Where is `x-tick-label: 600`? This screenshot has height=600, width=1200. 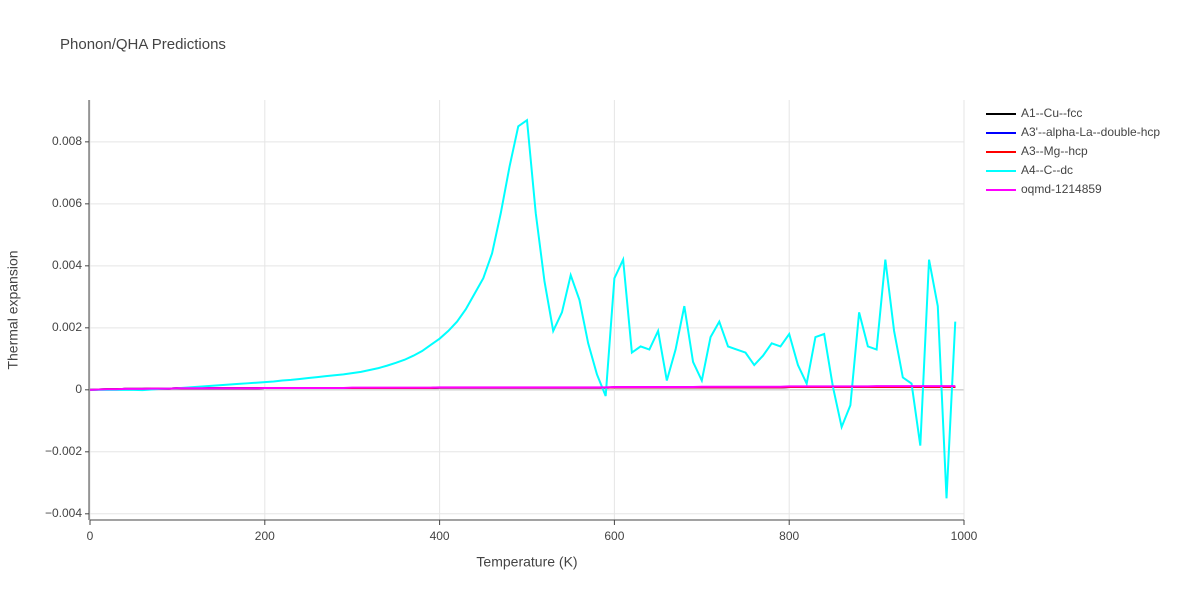
x-tick-label: 600 is located at coordinates (614, 536).